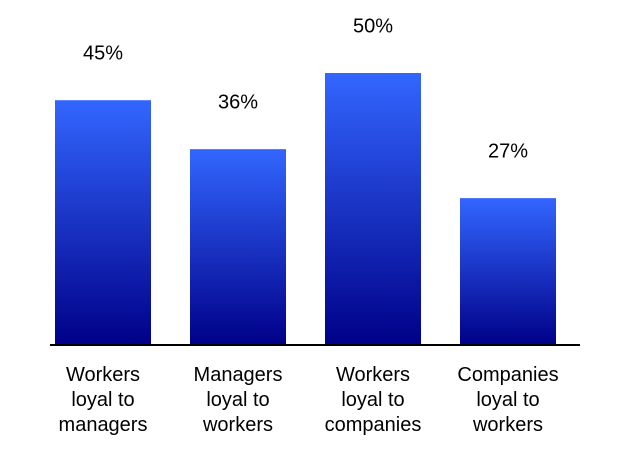  What do you see at coordinates (373, 26) in the screenshot?
I see `value-label: 50%` at bounding box center [373, 26].